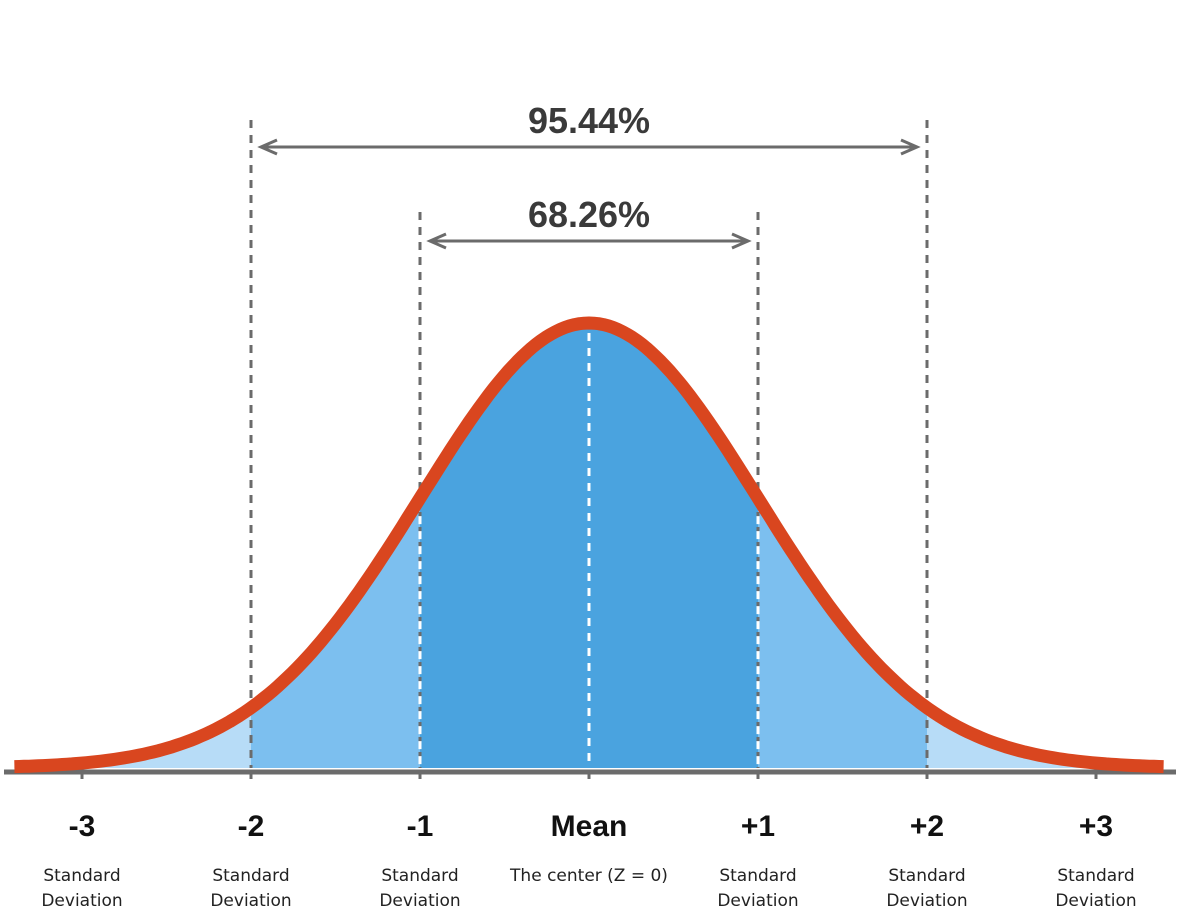 The height and width of the screenshot is (916, 1182). Describe the element at coordinates (133, 737) in the screenshot. I see `band-left-tail` at that location.